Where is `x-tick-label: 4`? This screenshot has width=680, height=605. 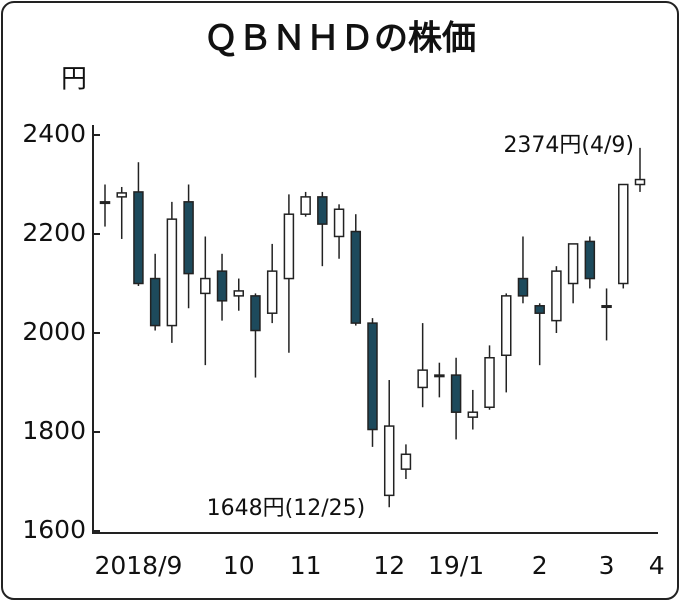
x-tick-label: 4 is located at coordinates (657, 565).